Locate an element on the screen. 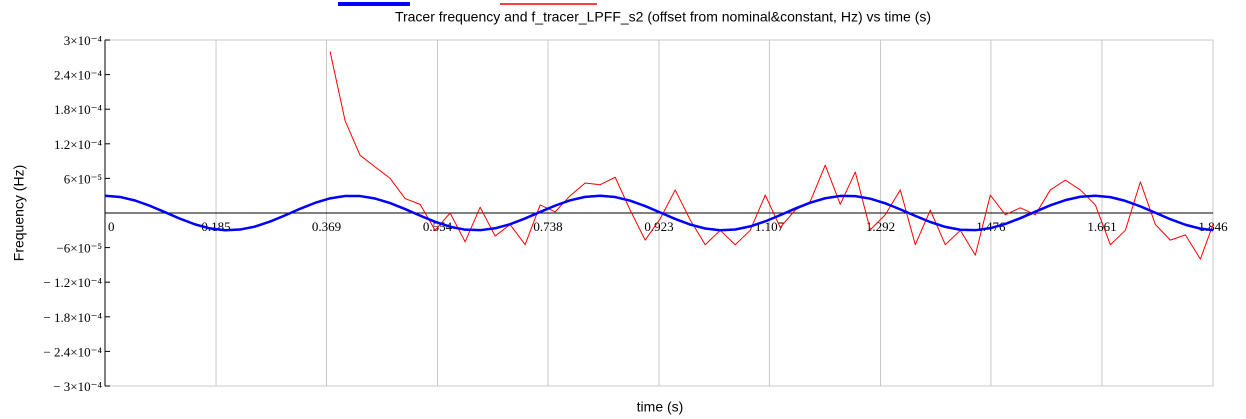  x-tick-label: 0.738 is located at coordinates (547, 226).